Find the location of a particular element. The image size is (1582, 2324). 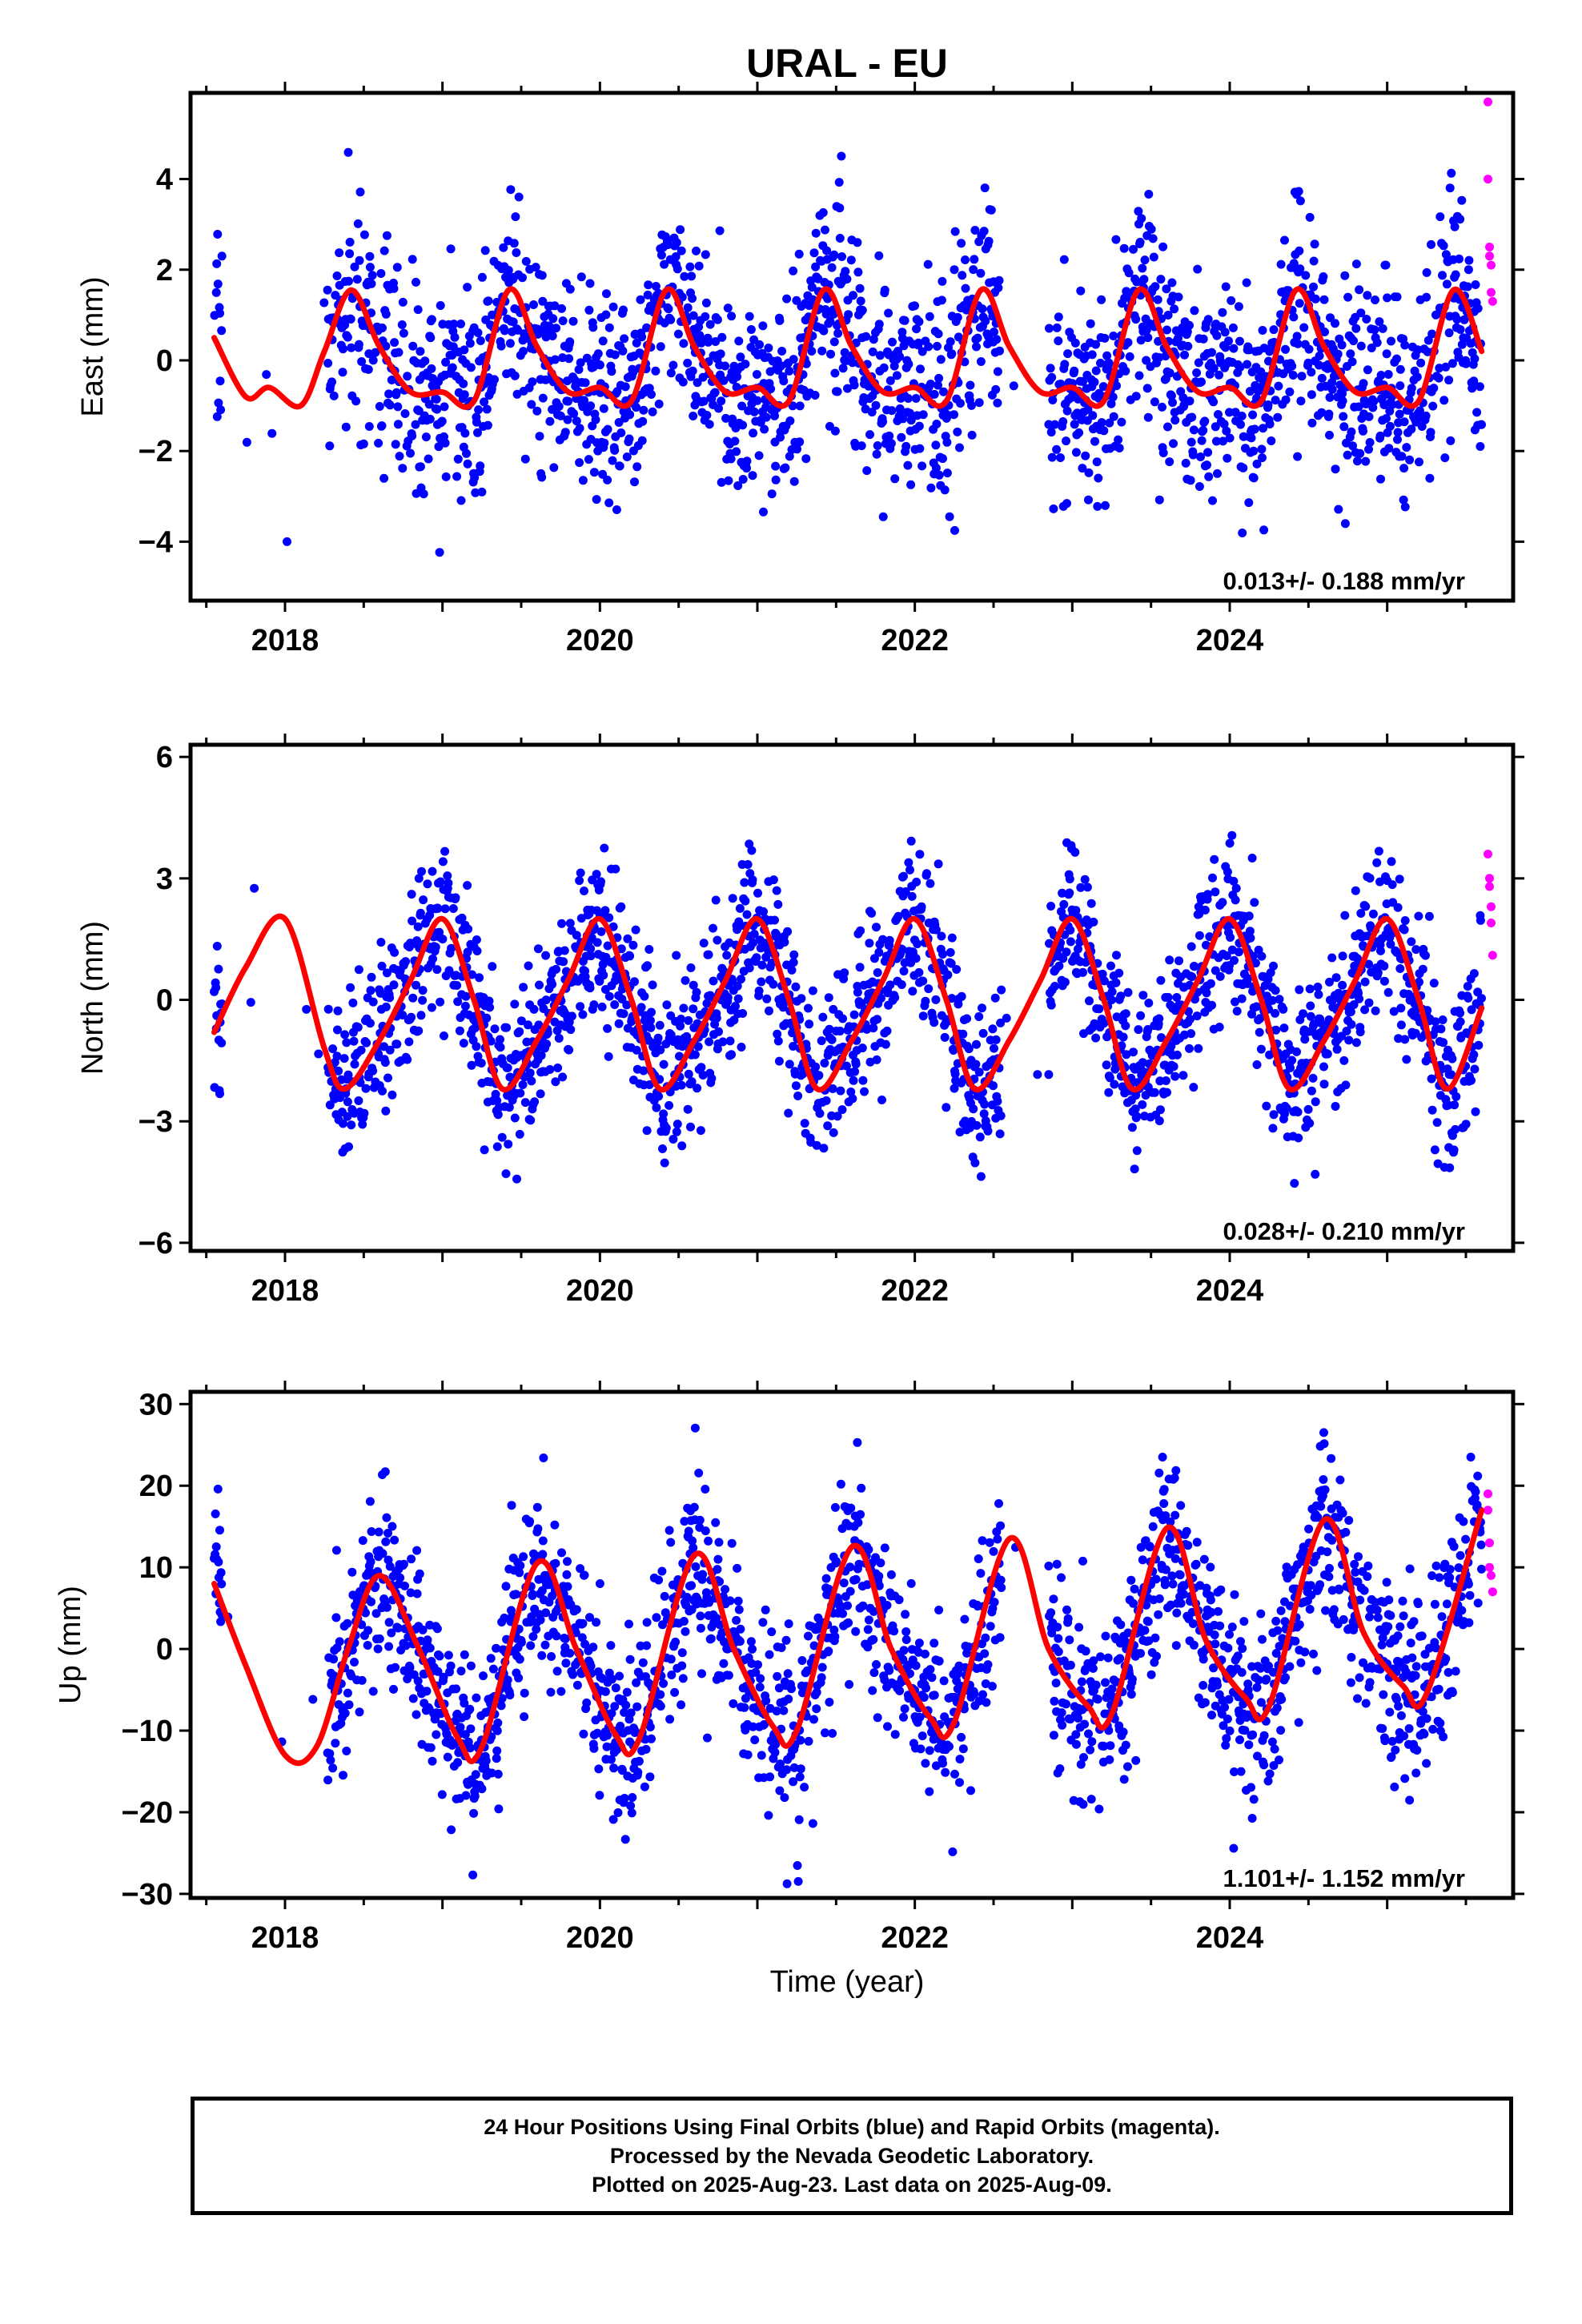

north-y-tick-label: −6 is located at coordinates (156, 1244).